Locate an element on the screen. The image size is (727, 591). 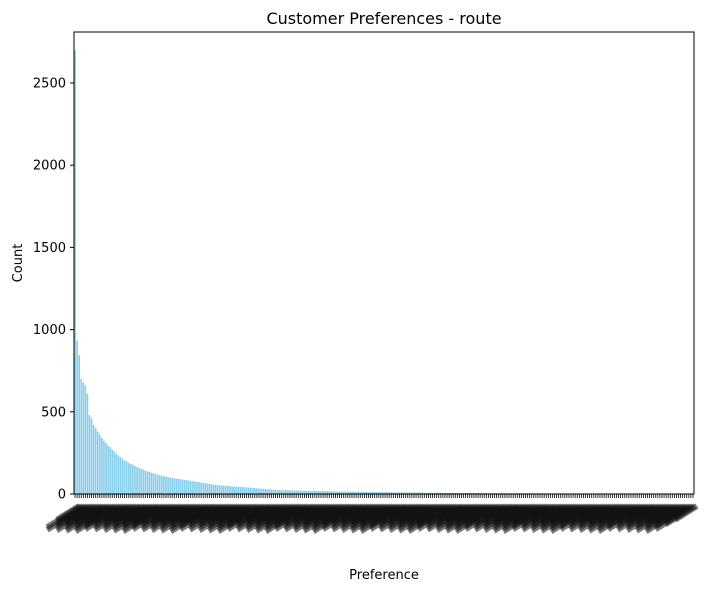
x-tick-labels is located at coordinates (372, 518).